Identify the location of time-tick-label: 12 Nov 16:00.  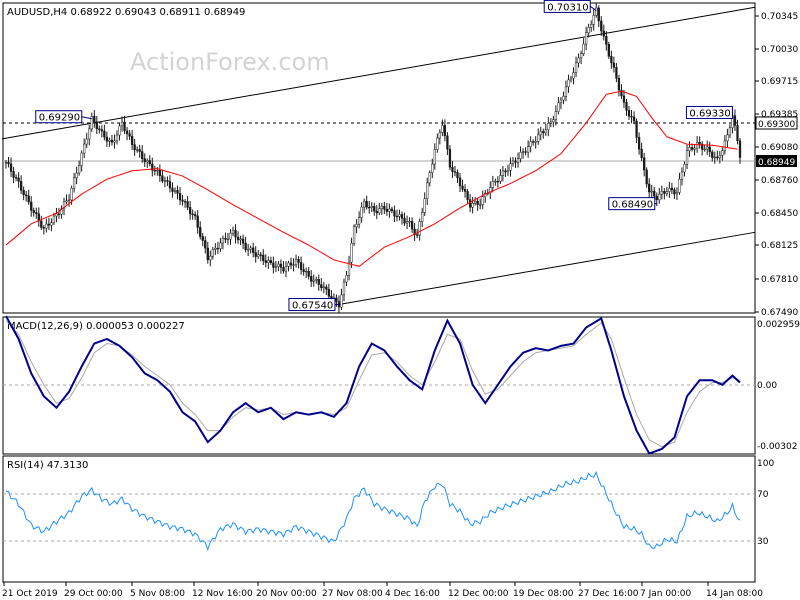
(222, 594).